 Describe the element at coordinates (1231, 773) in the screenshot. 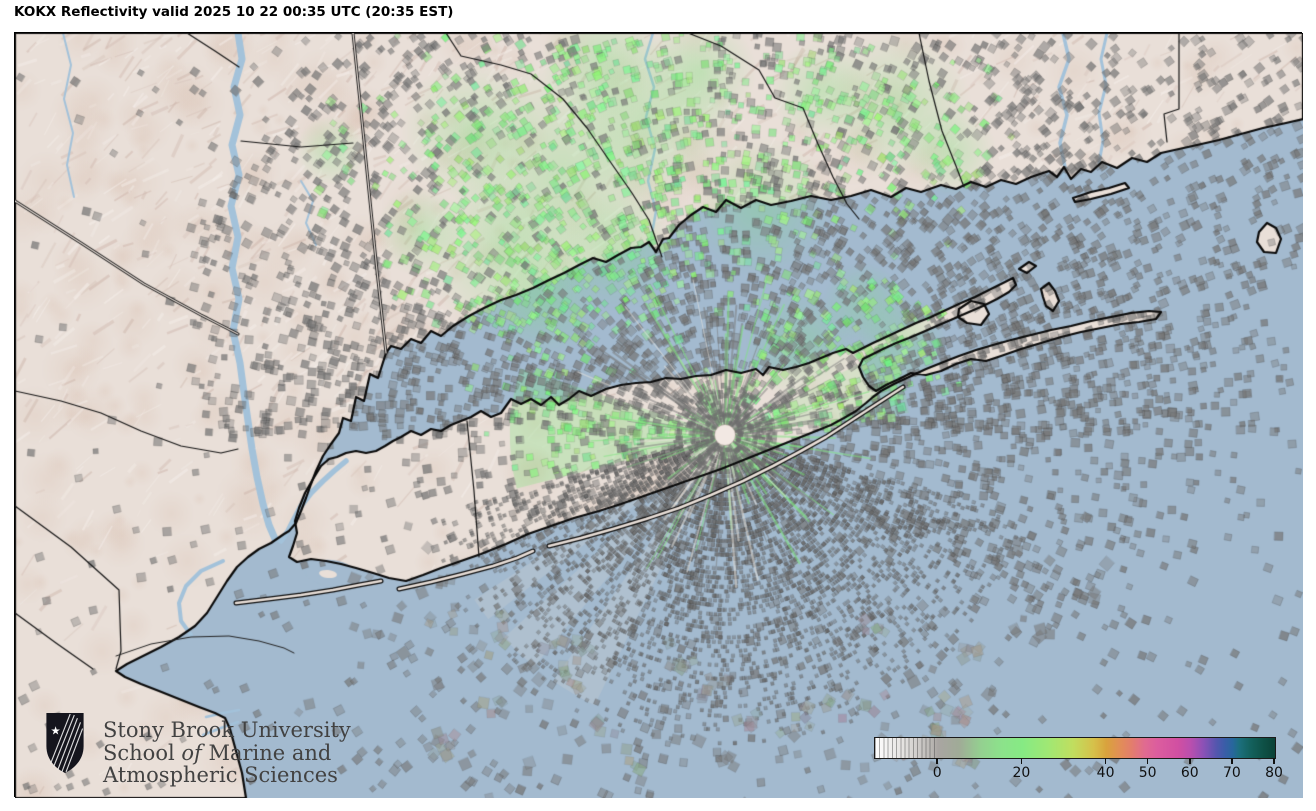

I see `colorbar-tick-label: 70` at that location.